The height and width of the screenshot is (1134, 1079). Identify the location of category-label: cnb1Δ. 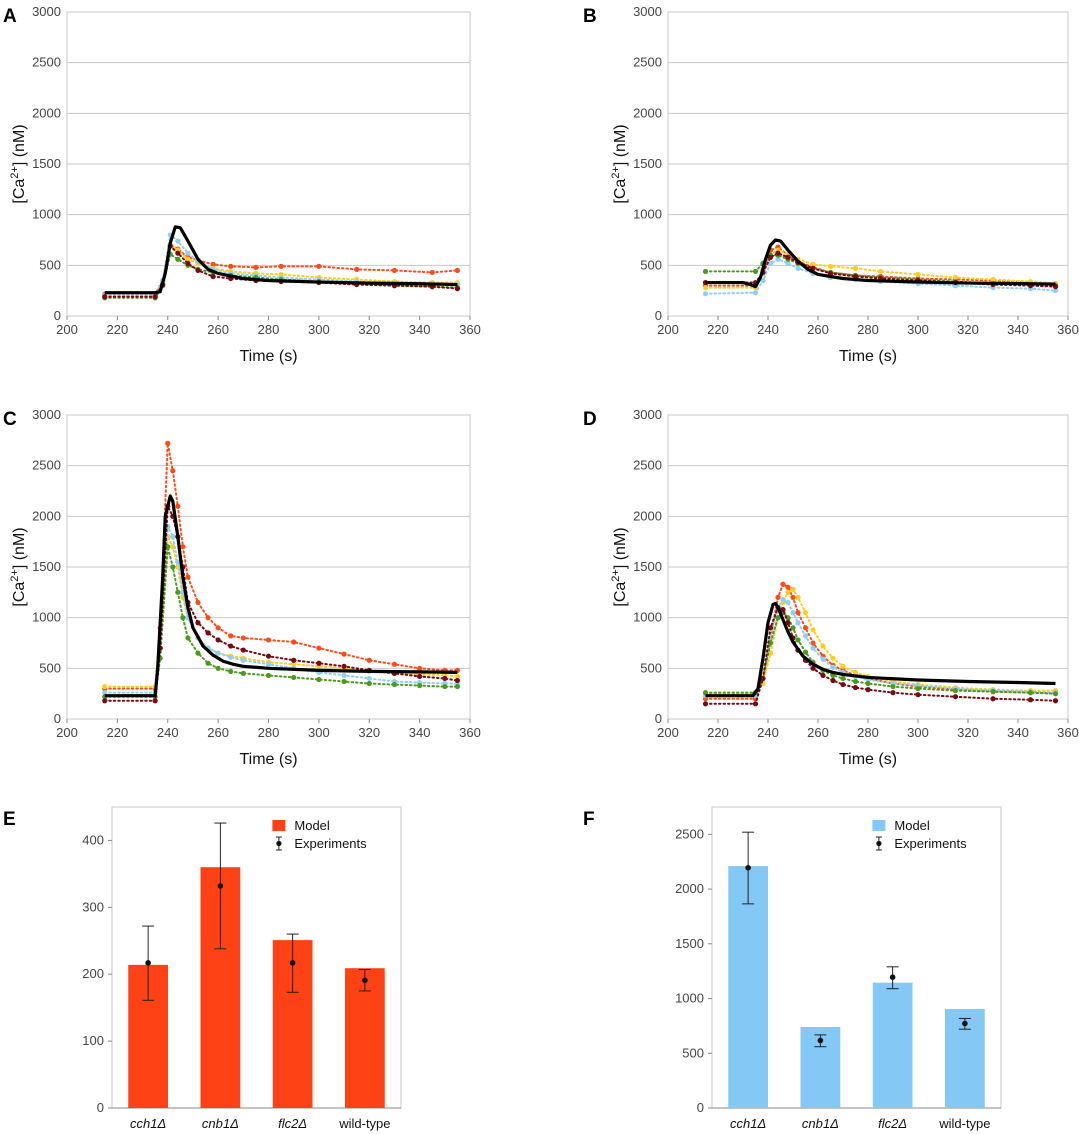
(220, 1123).